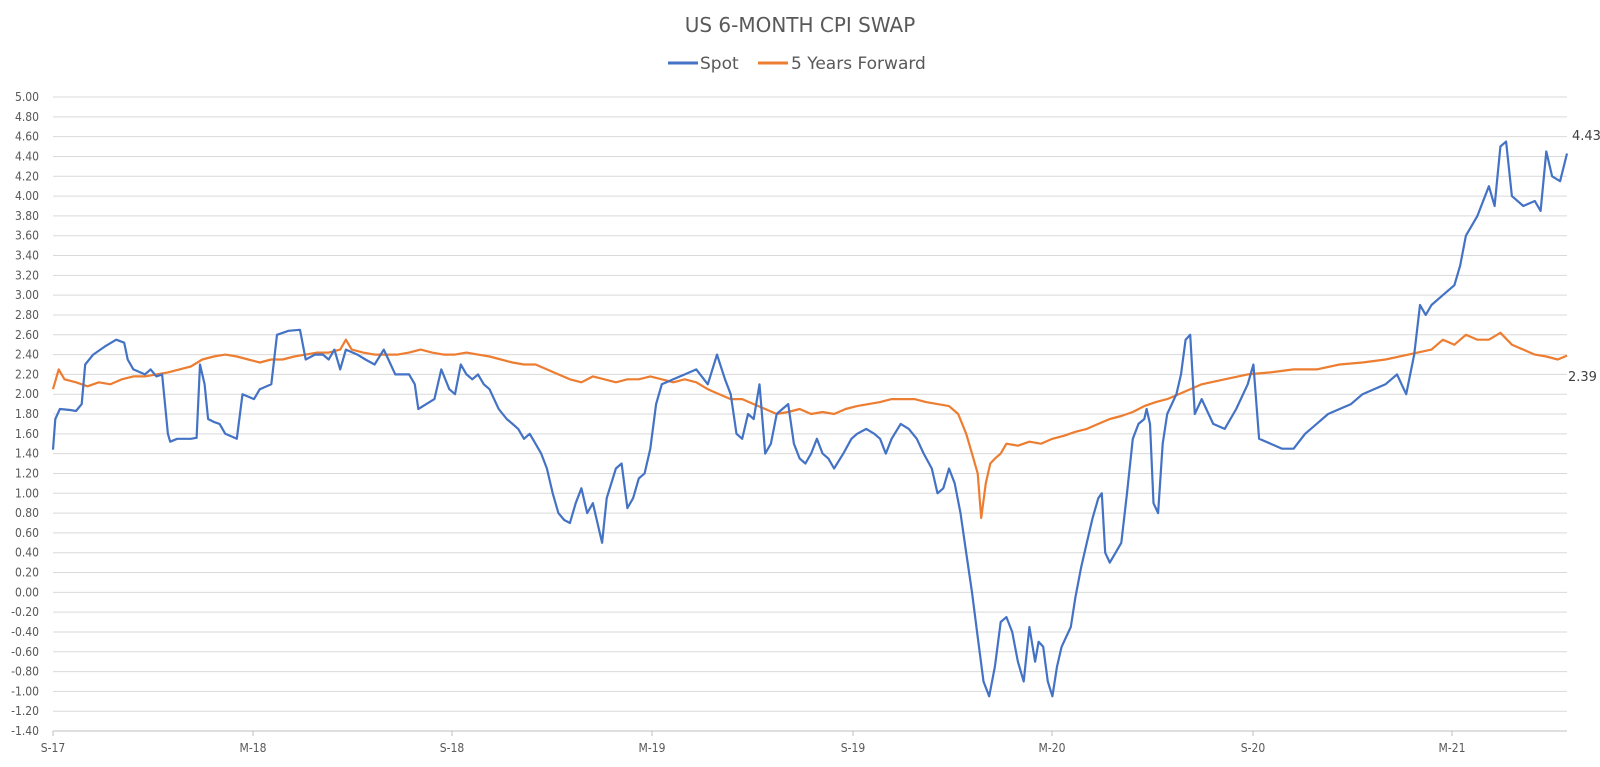 This screenshot has width=1600, height=767. Describe the element at coordinates (27, 196) in the screenshot. I see `y-tick-label: 4.00` at that location.